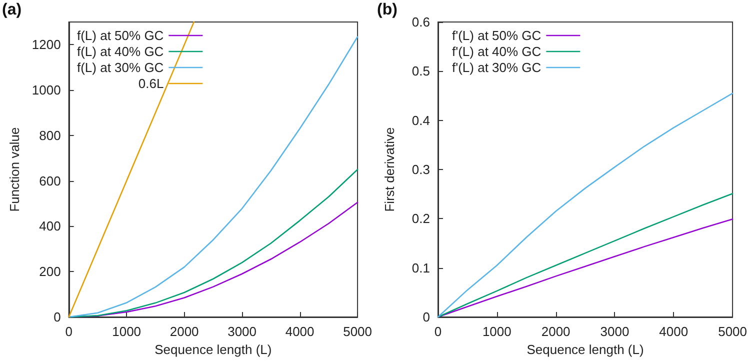  What do you see at coordinates (50, 135) in the screenshot?
I see `y-tick-label: 800` at bounding box center [50, 135].